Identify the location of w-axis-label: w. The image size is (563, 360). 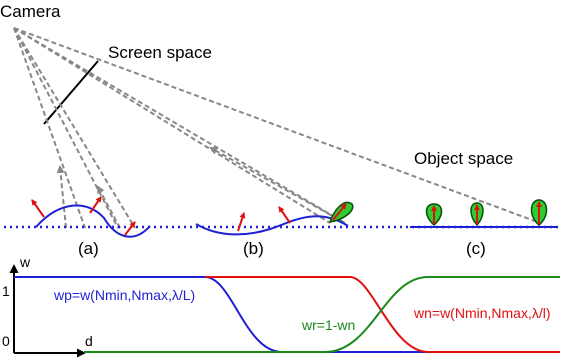
(25, 262).